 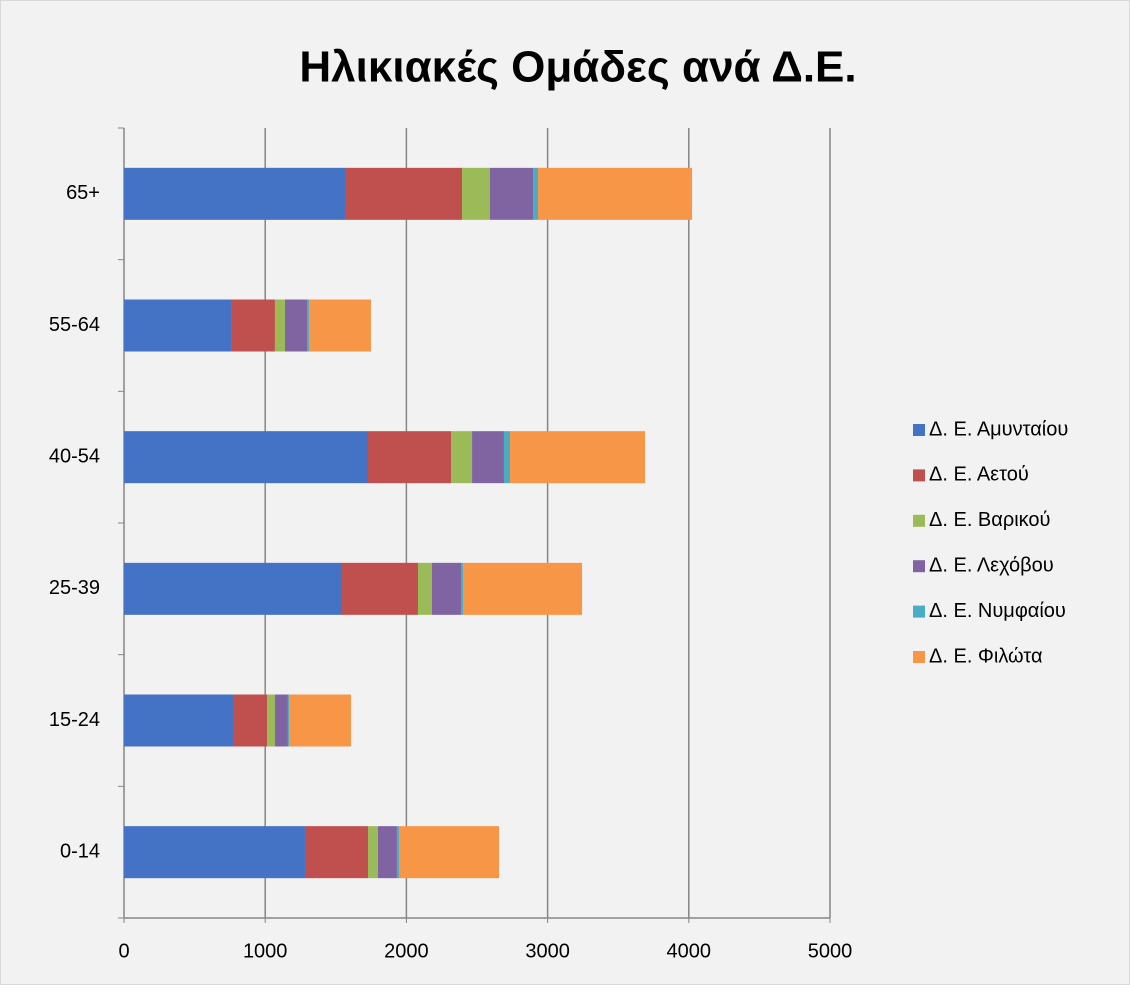 I want to click on legend-label: Δ. Ε. Λεχόβου, so click(x=991, y=565).